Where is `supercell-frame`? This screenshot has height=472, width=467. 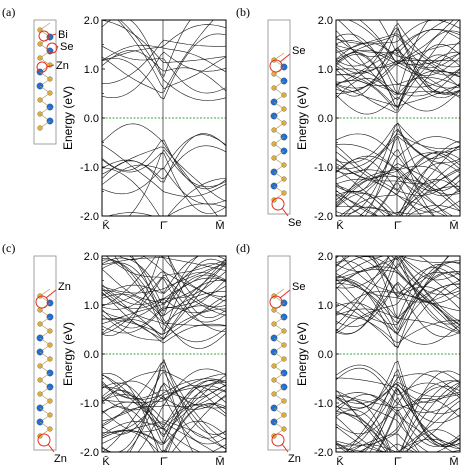 supercell-frame is located at coordinates (45, 353).